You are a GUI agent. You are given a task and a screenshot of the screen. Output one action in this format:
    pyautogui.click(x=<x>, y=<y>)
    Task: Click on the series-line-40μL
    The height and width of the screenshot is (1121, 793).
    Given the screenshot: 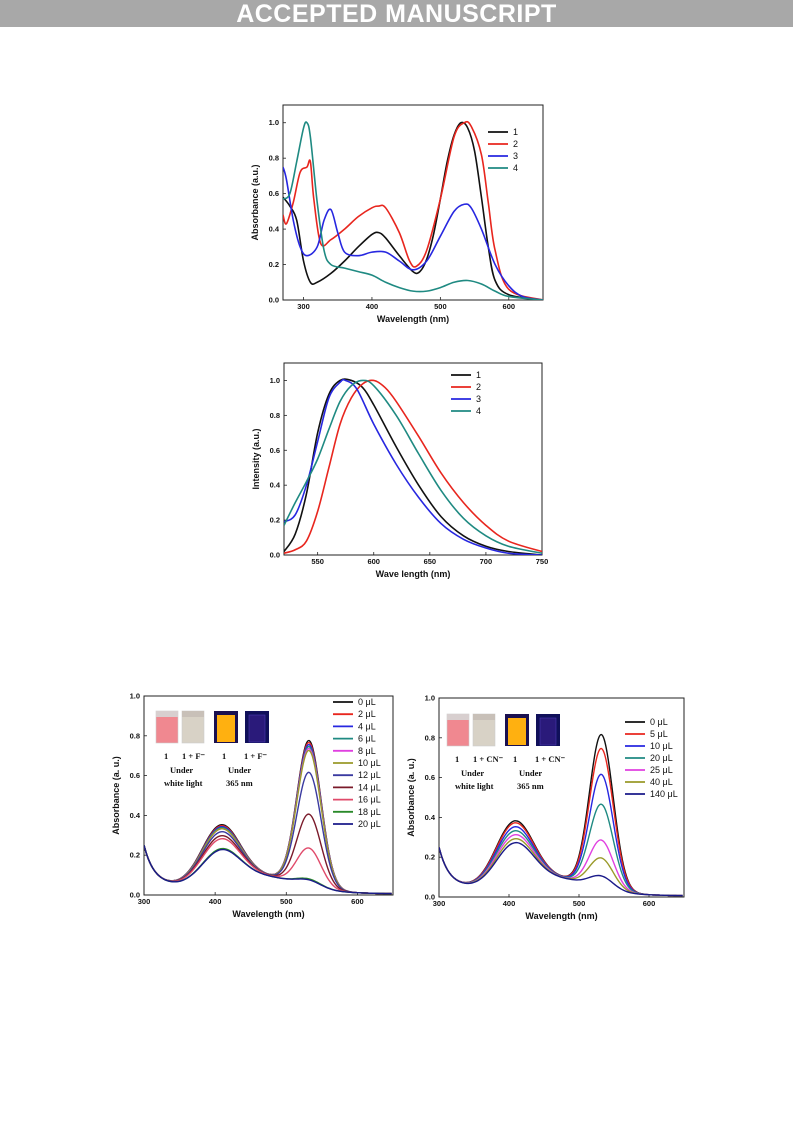 What is the action you would take?
    pyautogui.click(x=561, y=867)
    